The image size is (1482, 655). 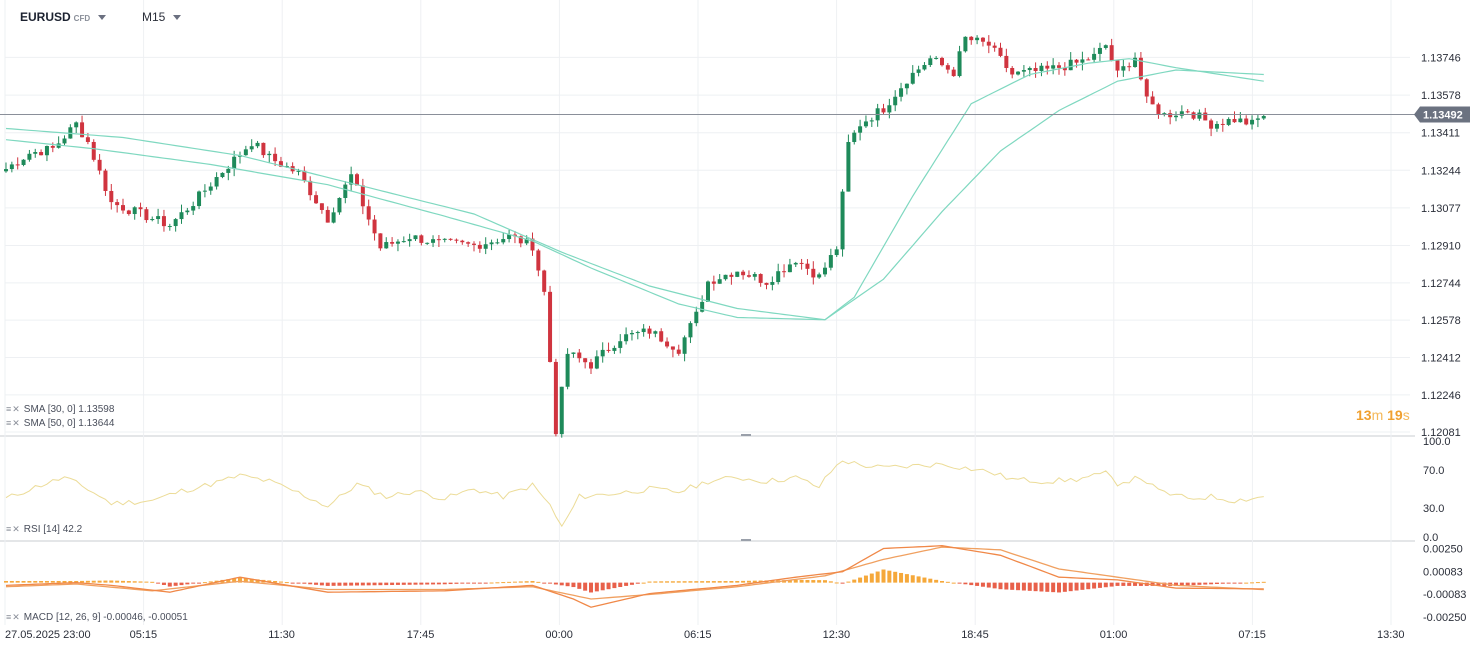 What do you see at coordinates (1395, 415) in the screenshot?
I see `countdown-seconds: 19` at bounding box center [1395, 415].